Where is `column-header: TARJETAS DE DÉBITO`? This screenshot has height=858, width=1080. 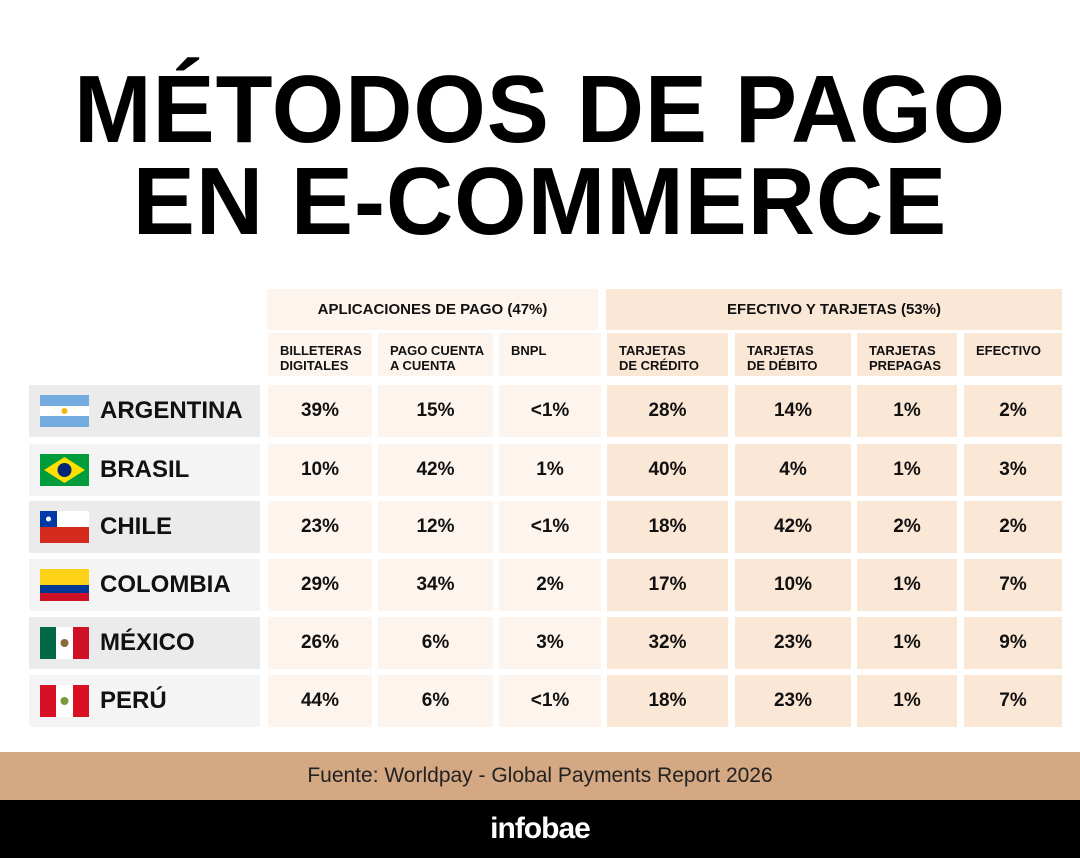
column-header: TARJETAS DE DÉBITO is located at coordinates (793, 354).